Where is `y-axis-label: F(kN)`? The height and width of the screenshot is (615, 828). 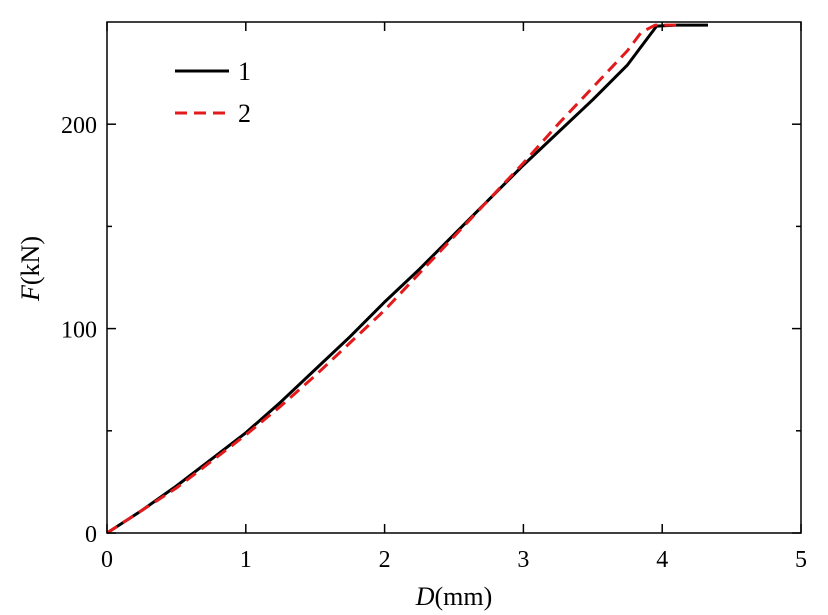
y-axis-label: F(kN) is located at coordinates (30, 269).